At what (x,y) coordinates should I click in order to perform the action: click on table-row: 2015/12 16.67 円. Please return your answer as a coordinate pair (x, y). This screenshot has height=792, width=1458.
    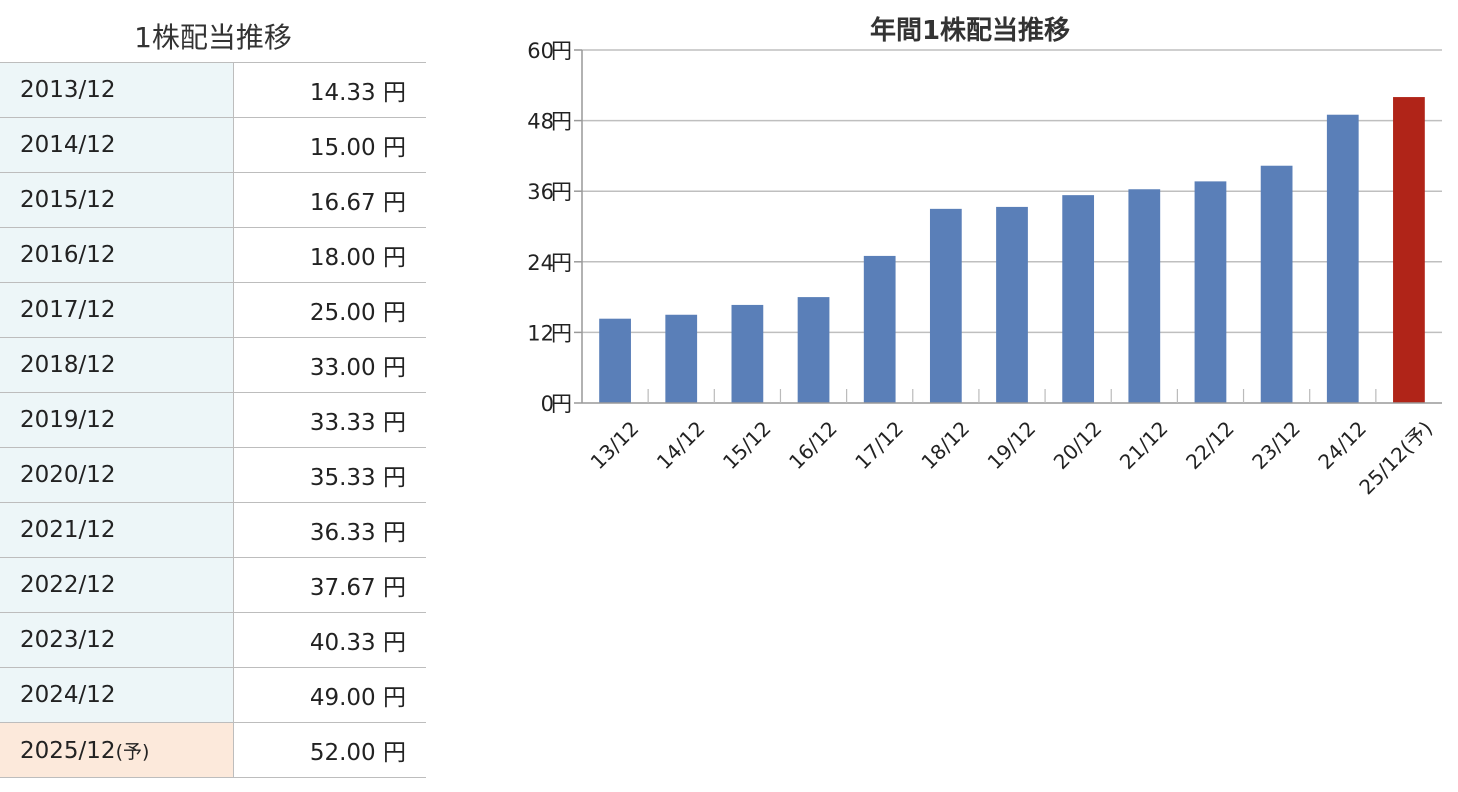
    Looking at the image, I should click on (213, 200).